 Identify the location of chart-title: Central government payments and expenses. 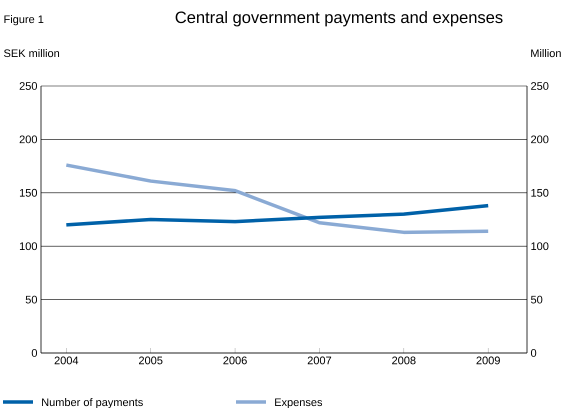
(339, 18).